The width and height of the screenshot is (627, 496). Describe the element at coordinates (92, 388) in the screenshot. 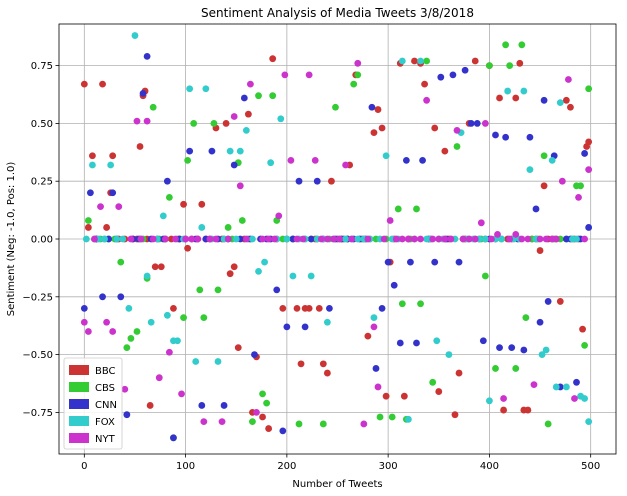

I see `legend-item-cbs: CBS` at that location.